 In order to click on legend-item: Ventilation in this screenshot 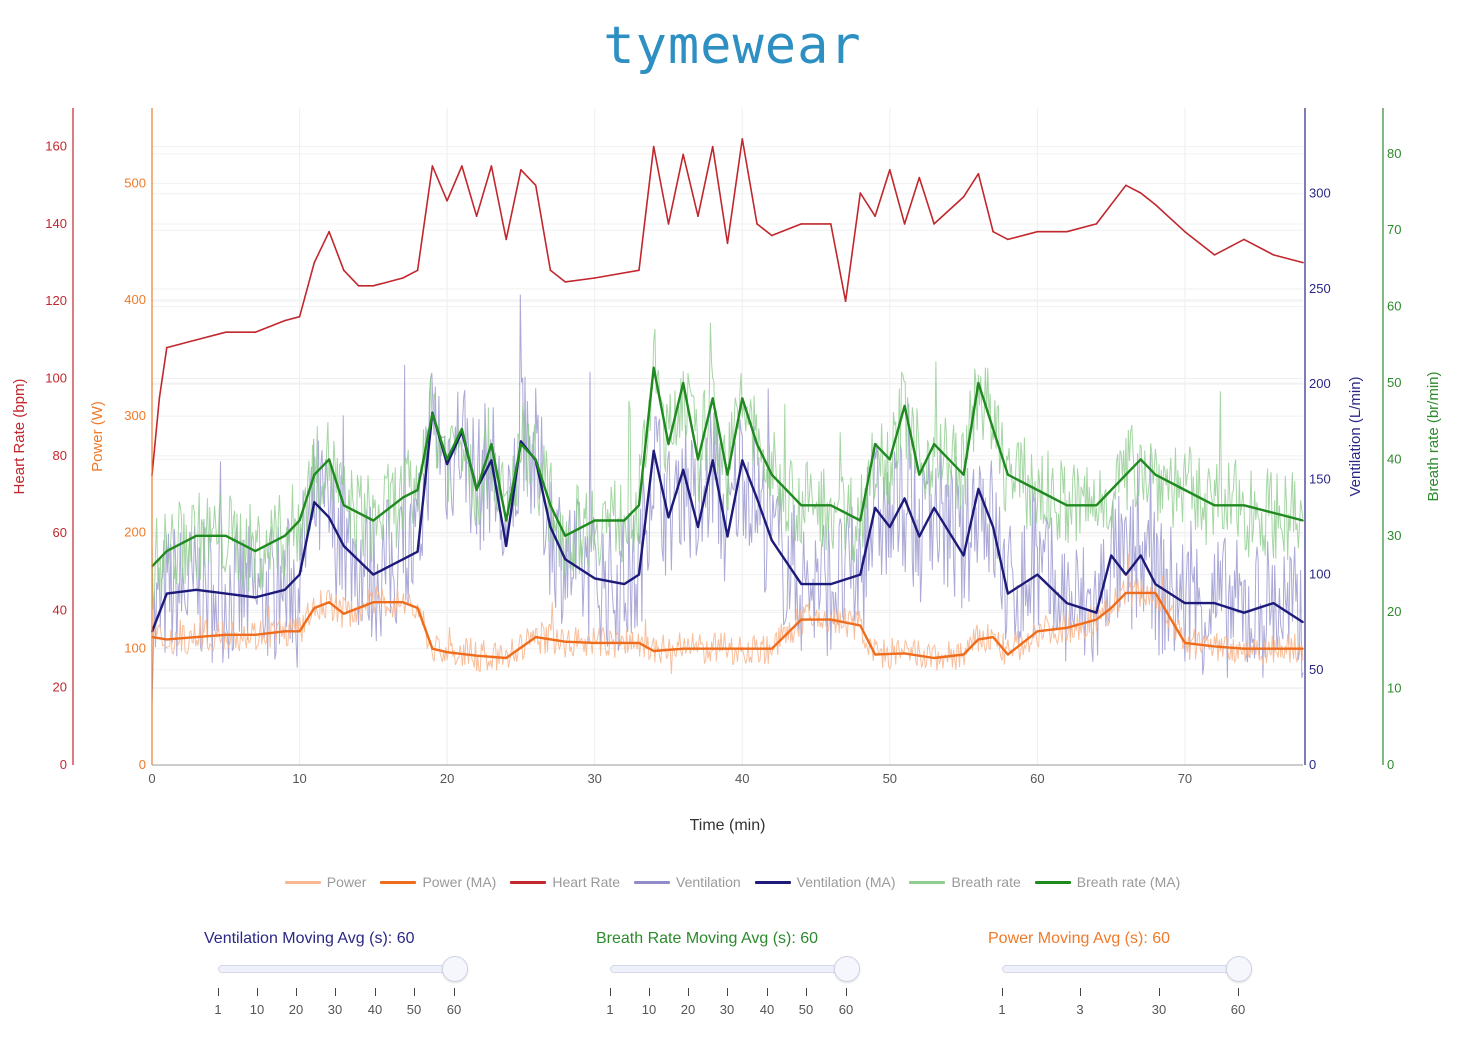, I will do `click(687, 882)`.